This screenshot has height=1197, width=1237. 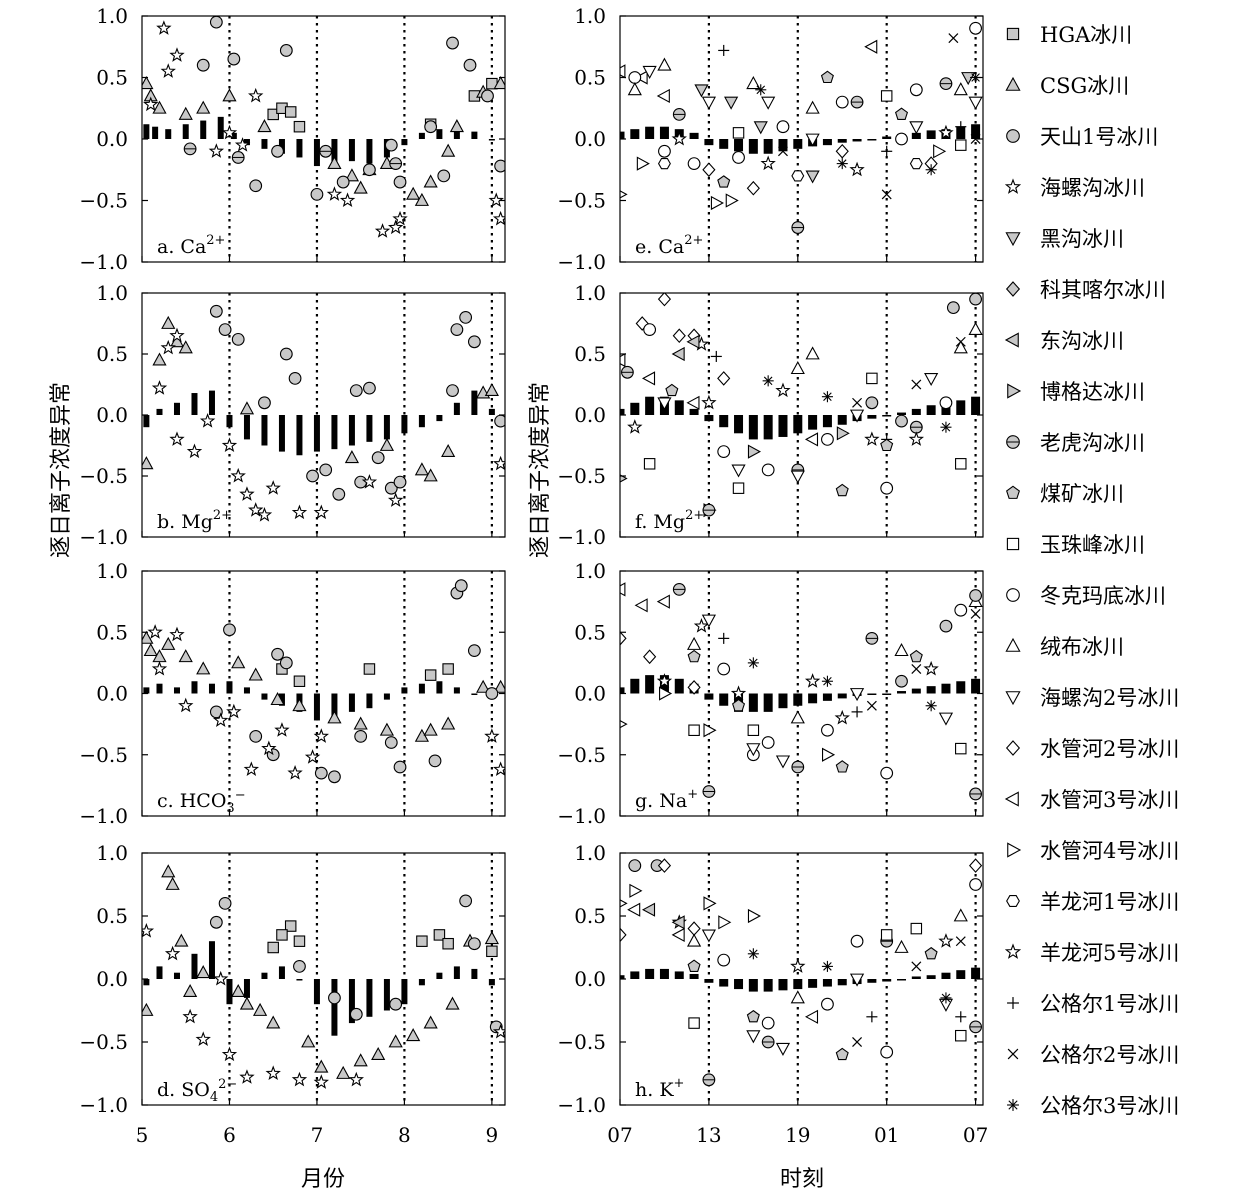 I want to click on y-tick-label-b-3: −0.5, so click(x=103, y=476).